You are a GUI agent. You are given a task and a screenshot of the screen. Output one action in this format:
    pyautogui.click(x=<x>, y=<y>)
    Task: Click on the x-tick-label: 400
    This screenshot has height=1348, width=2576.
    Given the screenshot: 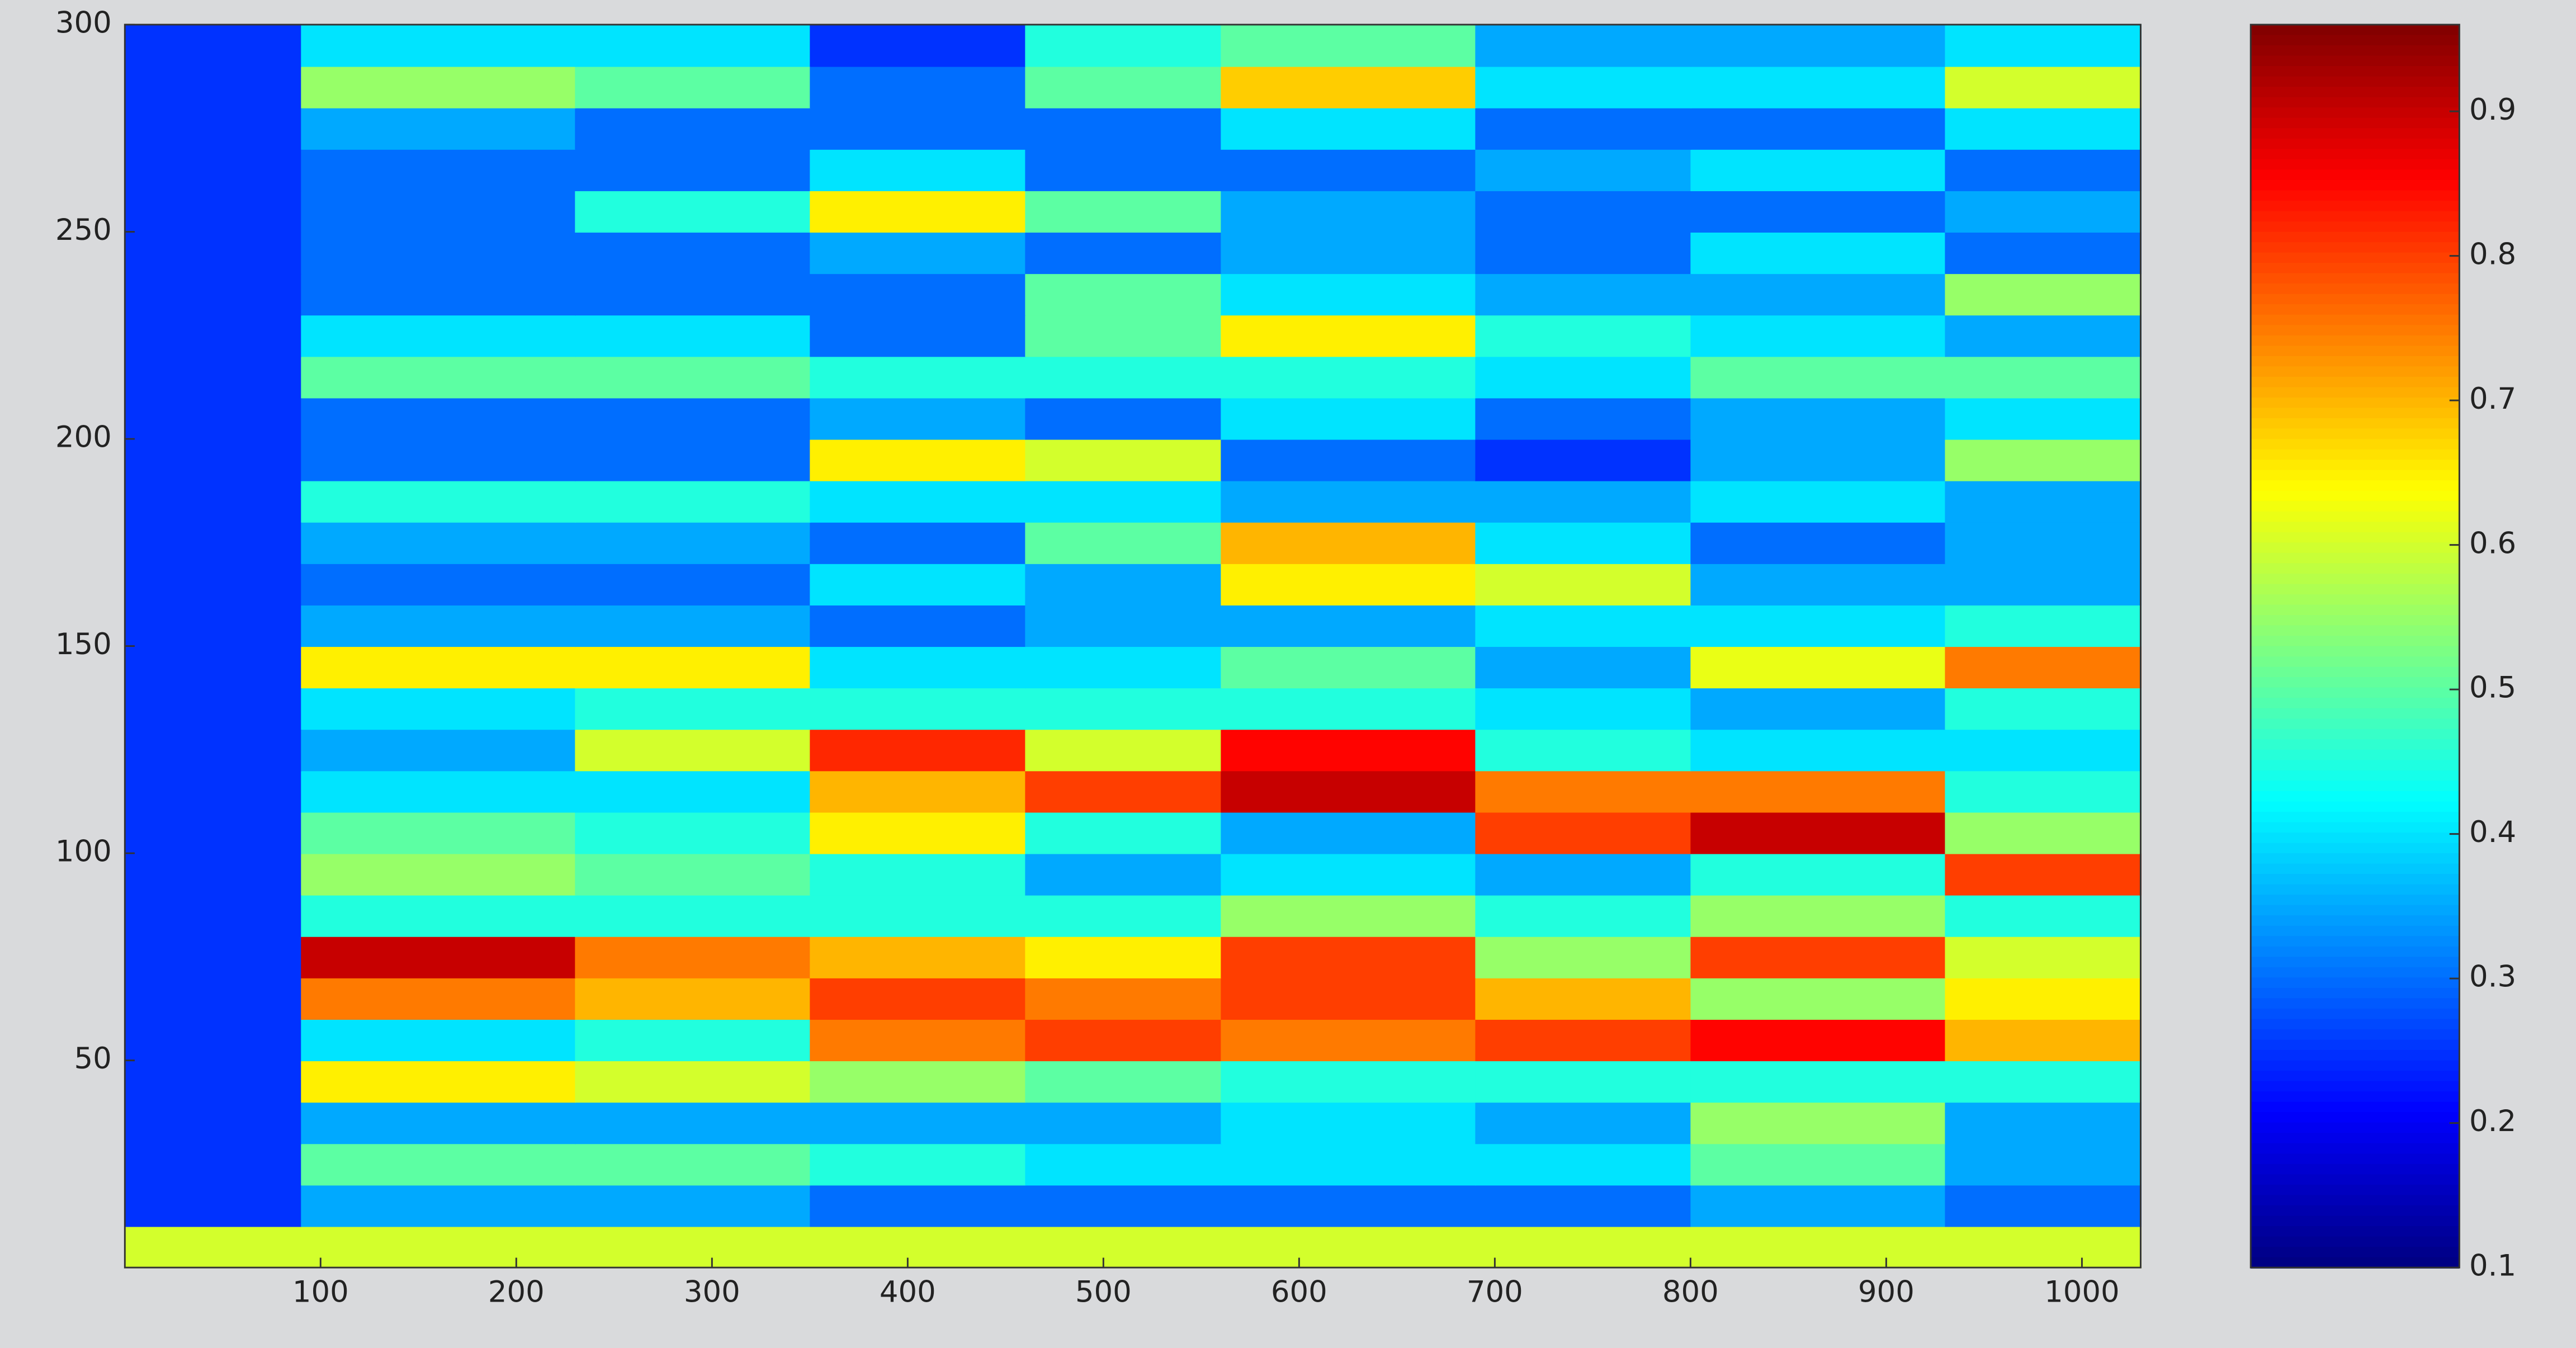 What is the action you would take?
    pyautogui.click(x=908, y=1292)
    